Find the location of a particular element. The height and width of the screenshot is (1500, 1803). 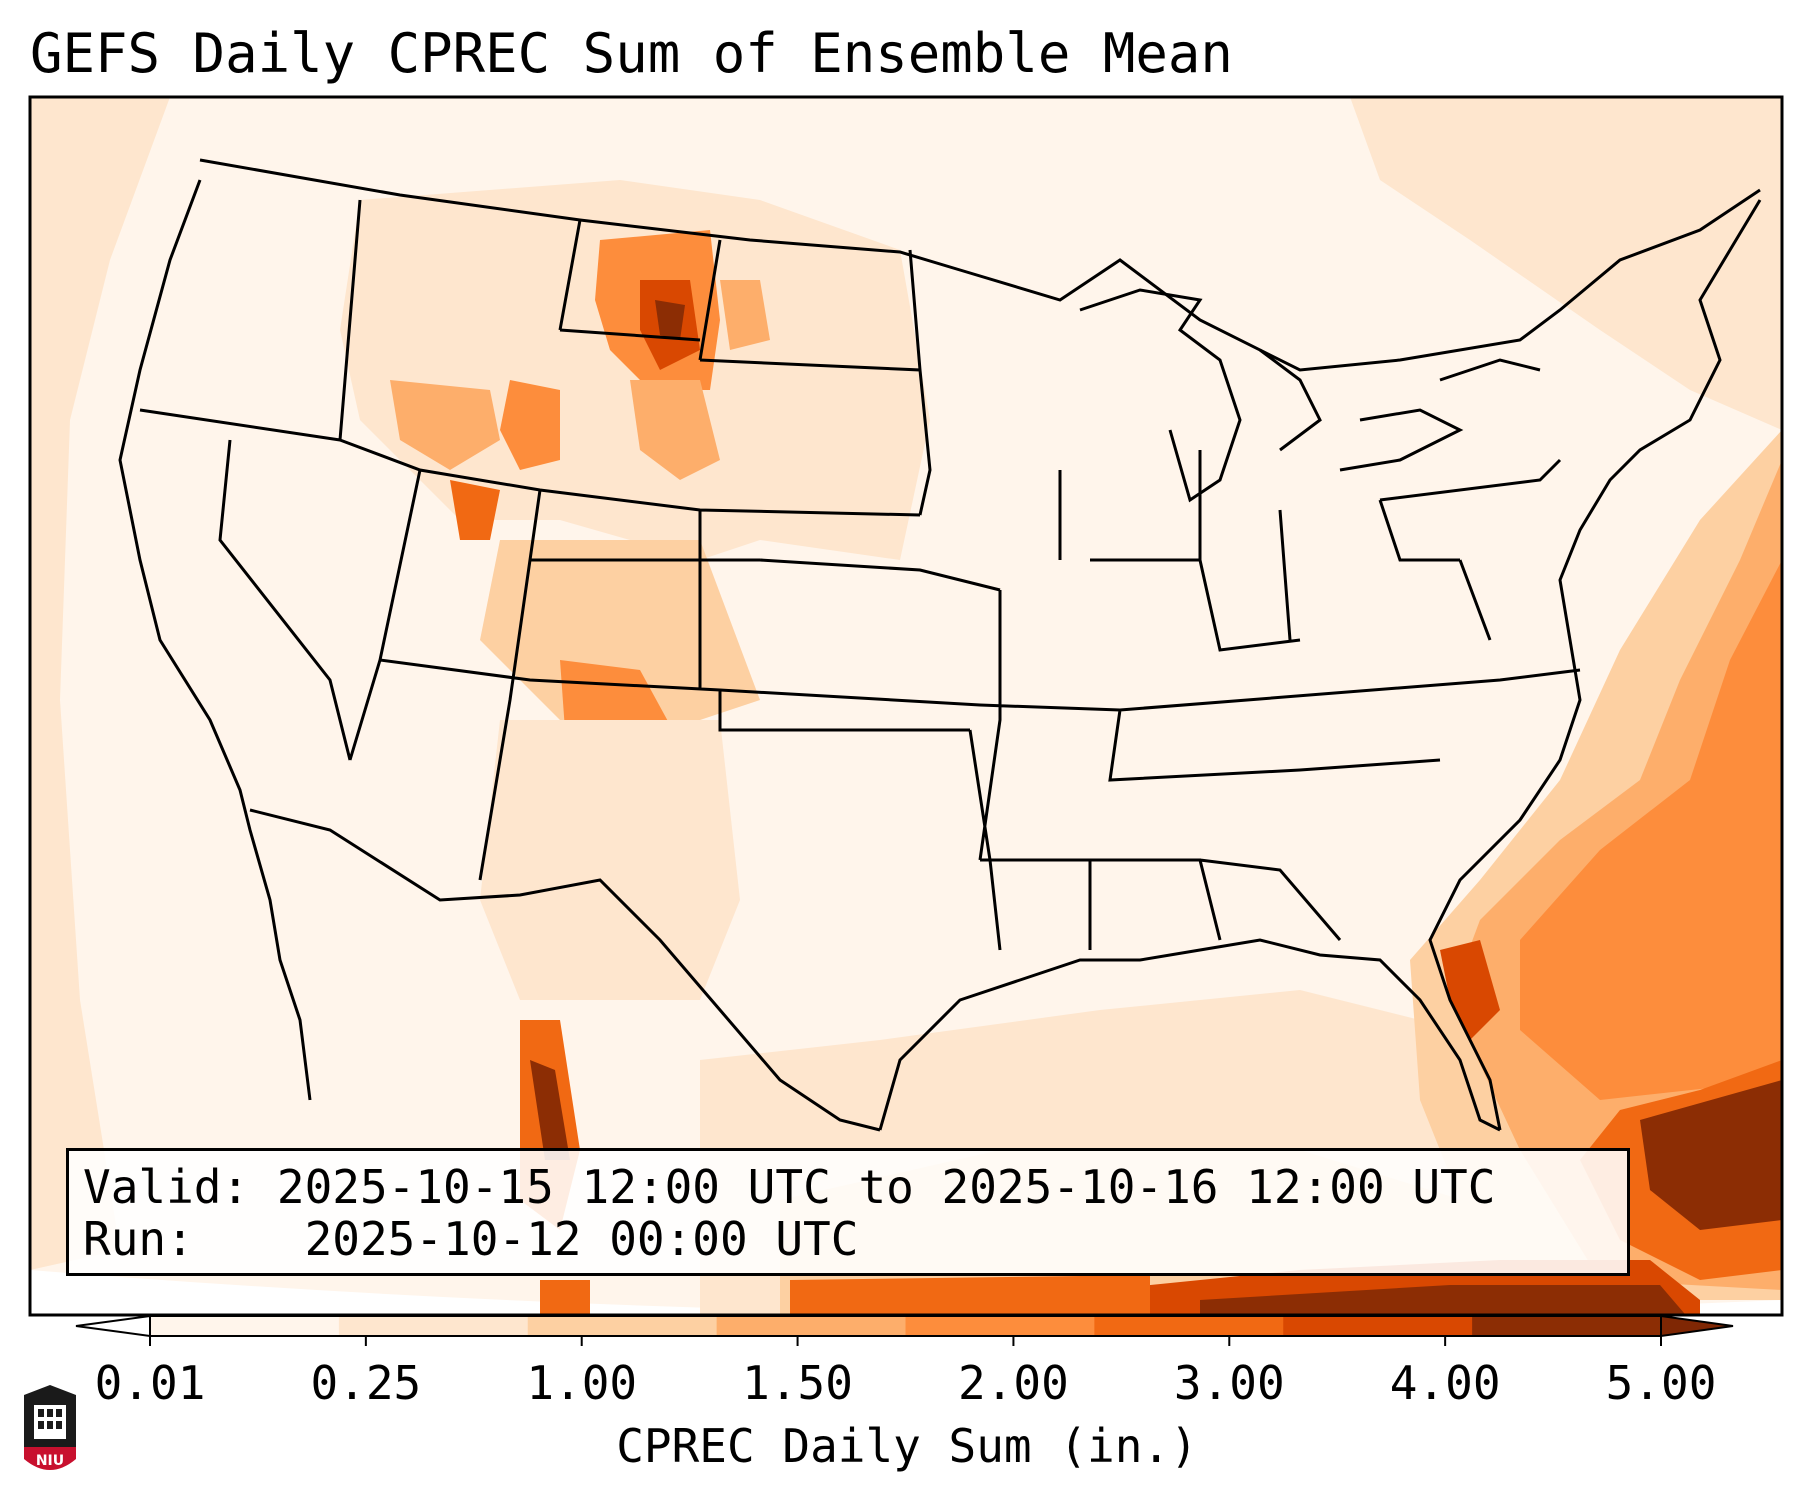

niu-logo: NIU is located at coordinates (50, 1427).